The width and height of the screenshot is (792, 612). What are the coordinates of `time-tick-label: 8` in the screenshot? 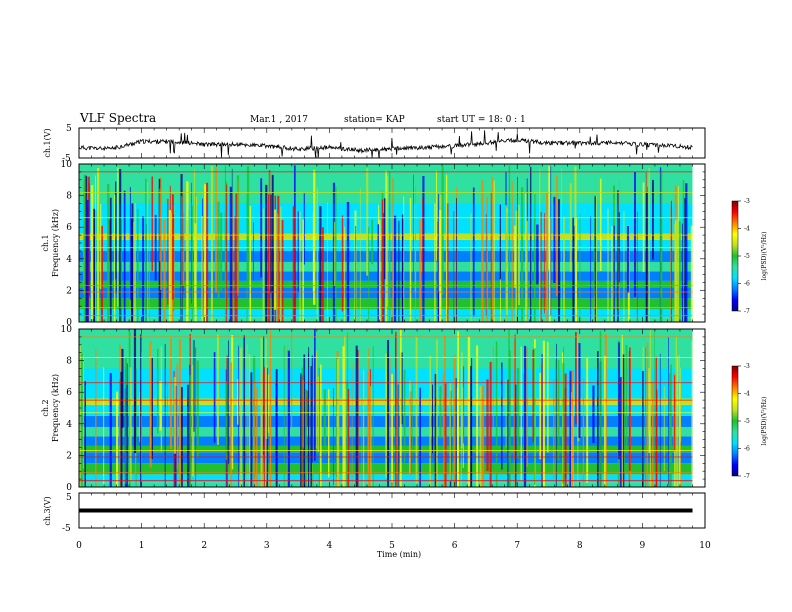 It's located at (580, 546).